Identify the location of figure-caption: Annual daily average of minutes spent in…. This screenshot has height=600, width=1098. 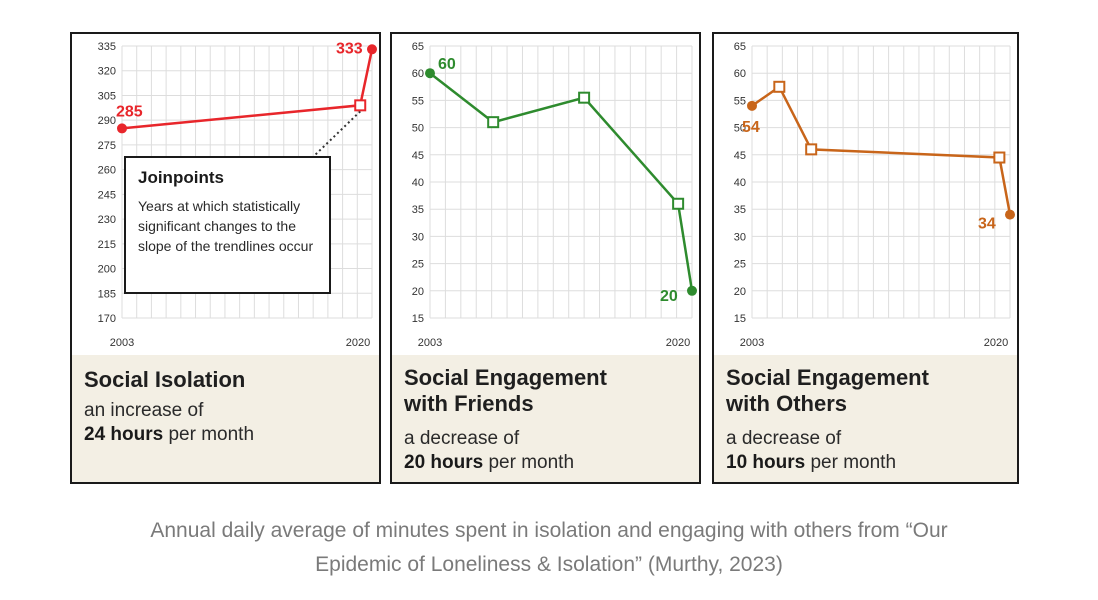
(549, 548).